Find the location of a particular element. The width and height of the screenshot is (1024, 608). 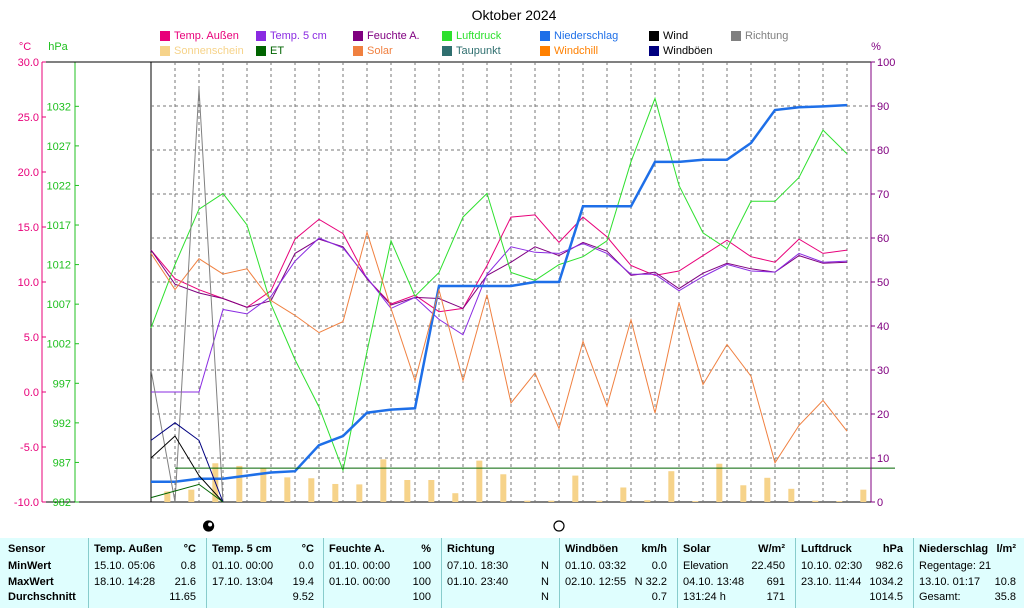

temp-tick-label: 20.0 is located at coordinates (28, 173).